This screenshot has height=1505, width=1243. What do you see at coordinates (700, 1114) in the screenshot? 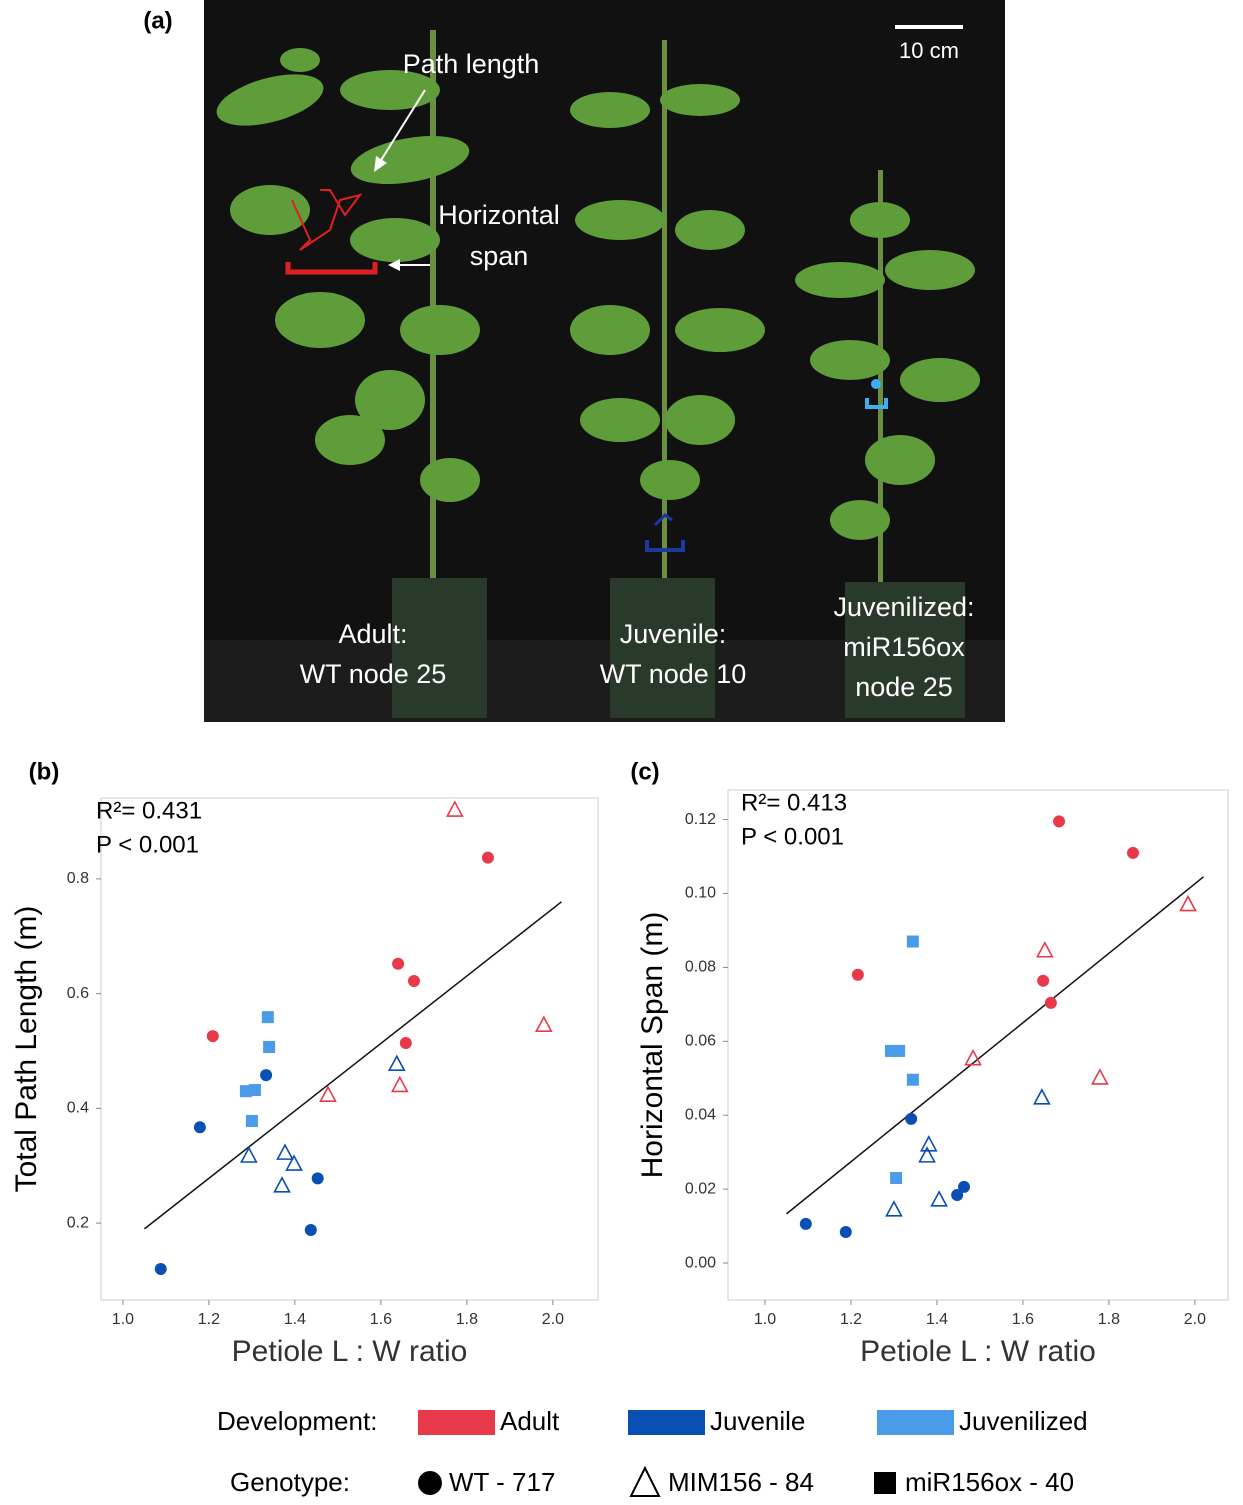
I see `y-tick-label: 0.04` at bounding box center [700, 1114].